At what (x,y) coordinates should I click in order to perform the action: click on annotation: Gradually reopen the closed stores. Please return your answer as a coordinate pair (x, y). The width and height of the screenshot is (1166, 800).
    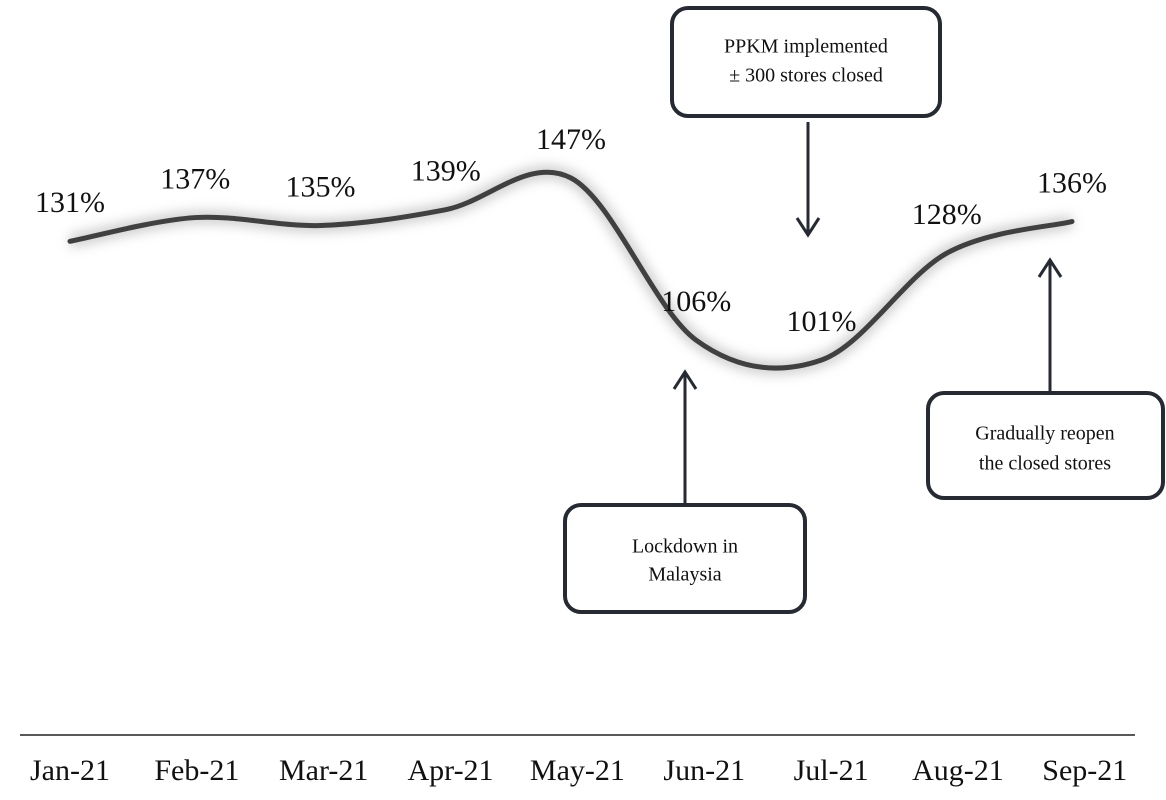
    Looking at the image, I should click on (1045, 378).